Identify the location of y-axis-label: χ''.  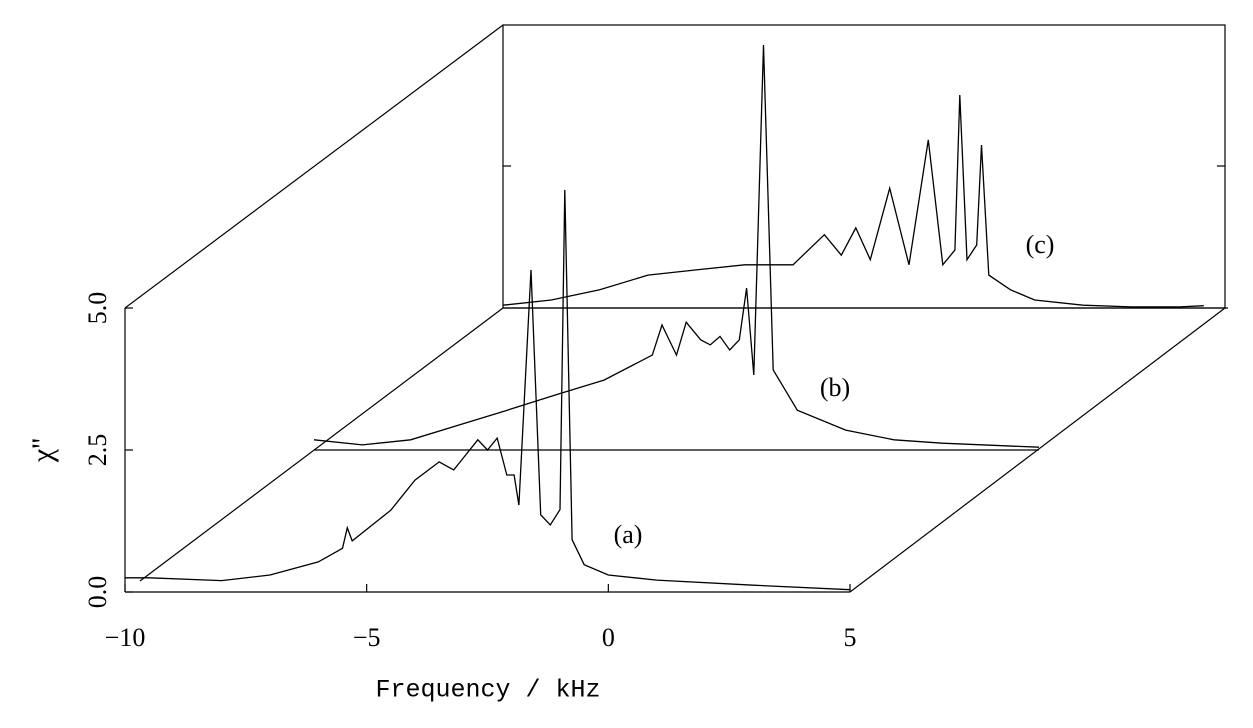
(42, 450).